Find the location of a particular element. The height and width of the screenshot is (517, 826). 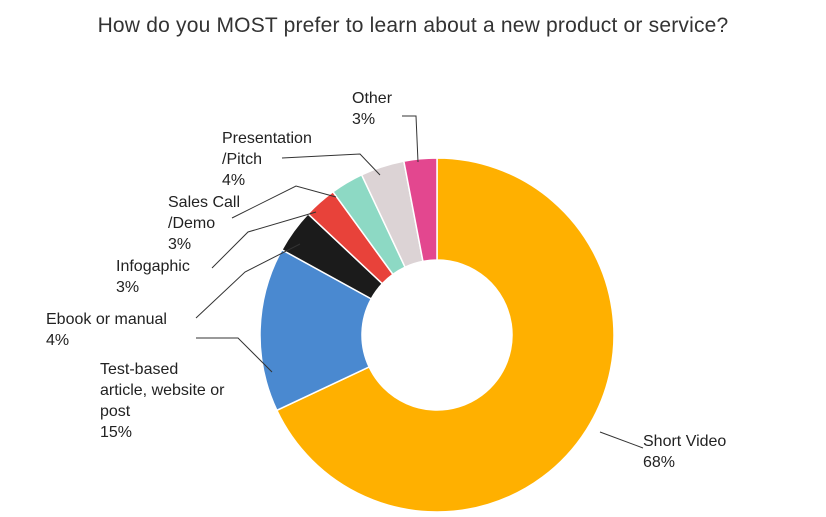

slice-ebook-or-manual-leader-line is located at coordinates (248, 281).